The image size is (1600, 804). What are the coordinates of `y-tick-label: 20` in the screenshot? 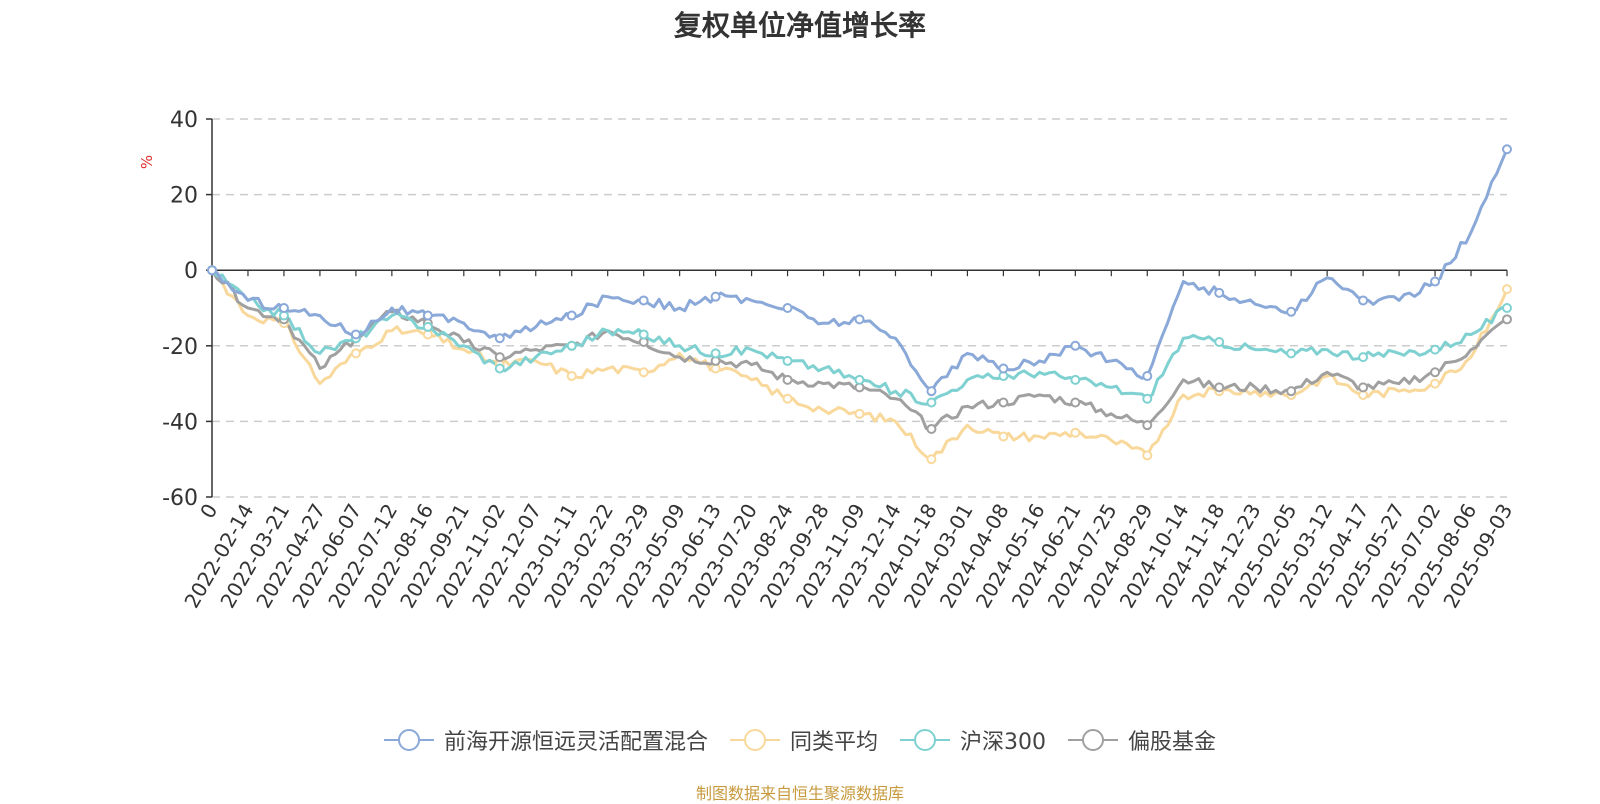 It's located at (184, 196).